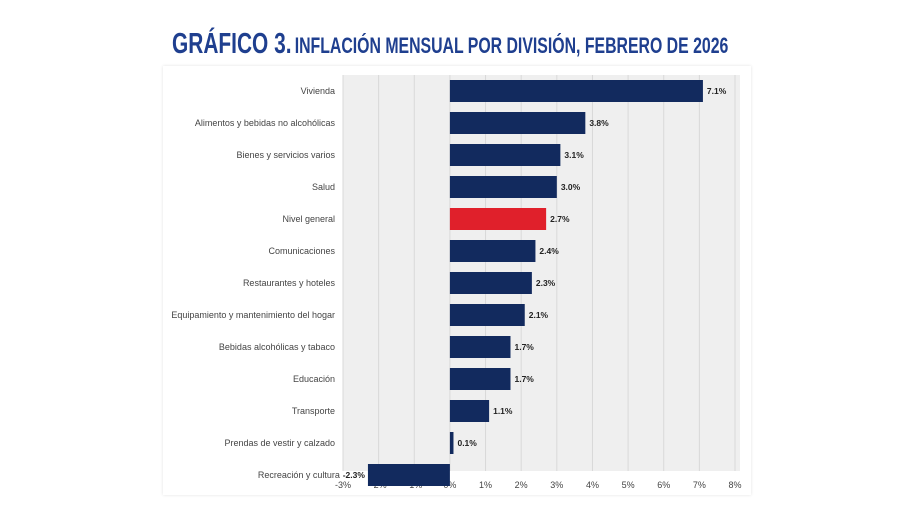  What do you see at coordinates (313, 411) in the screenshot?
I see `category-label: Transporte` at bounding box center [313, 411].